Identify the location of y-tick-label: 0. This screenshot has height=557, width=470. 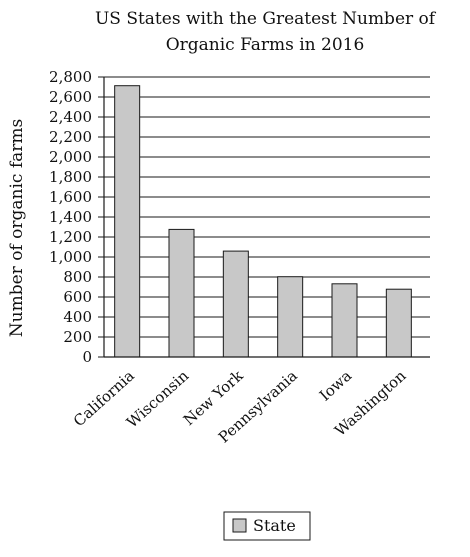
(87, 357).